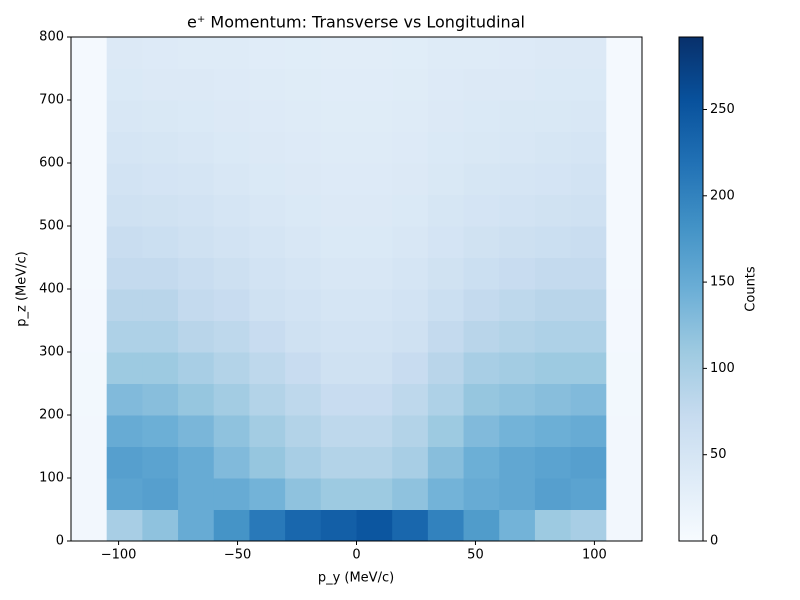 The height and width of the screenshot is (600, 800). I want to click on y-tick-label: 800, so click(51, 37).